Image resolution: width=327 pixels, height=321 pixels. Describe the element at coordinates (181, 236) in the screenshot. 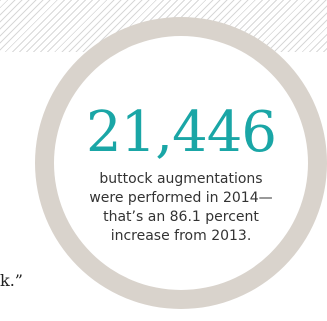

I see `stat-caption-line-4: increase from 2013.` at that location.